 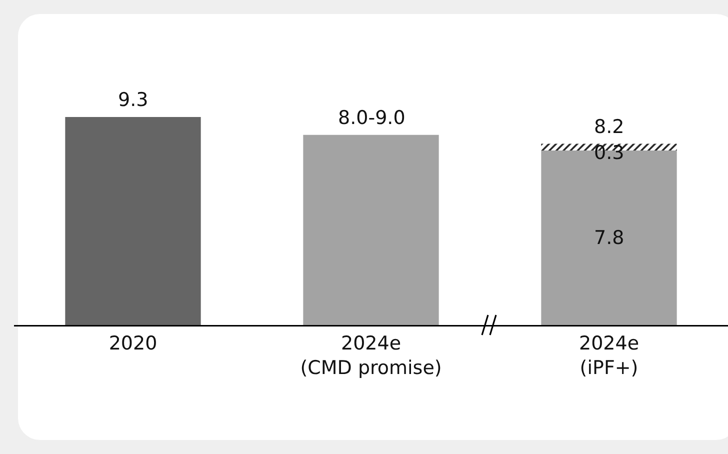 What do you see at coordinates (609, 355) in the screenshot?
I see `x-tick-label: 2024e (iPF+)` at bounding box center [609, 355].